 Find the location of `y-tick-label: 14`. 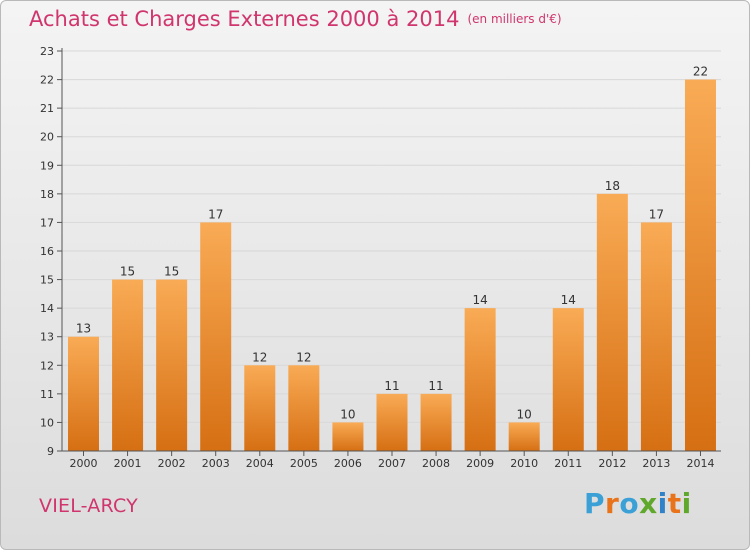

y-tick-label: 14 is located at coordinates (47, 308).